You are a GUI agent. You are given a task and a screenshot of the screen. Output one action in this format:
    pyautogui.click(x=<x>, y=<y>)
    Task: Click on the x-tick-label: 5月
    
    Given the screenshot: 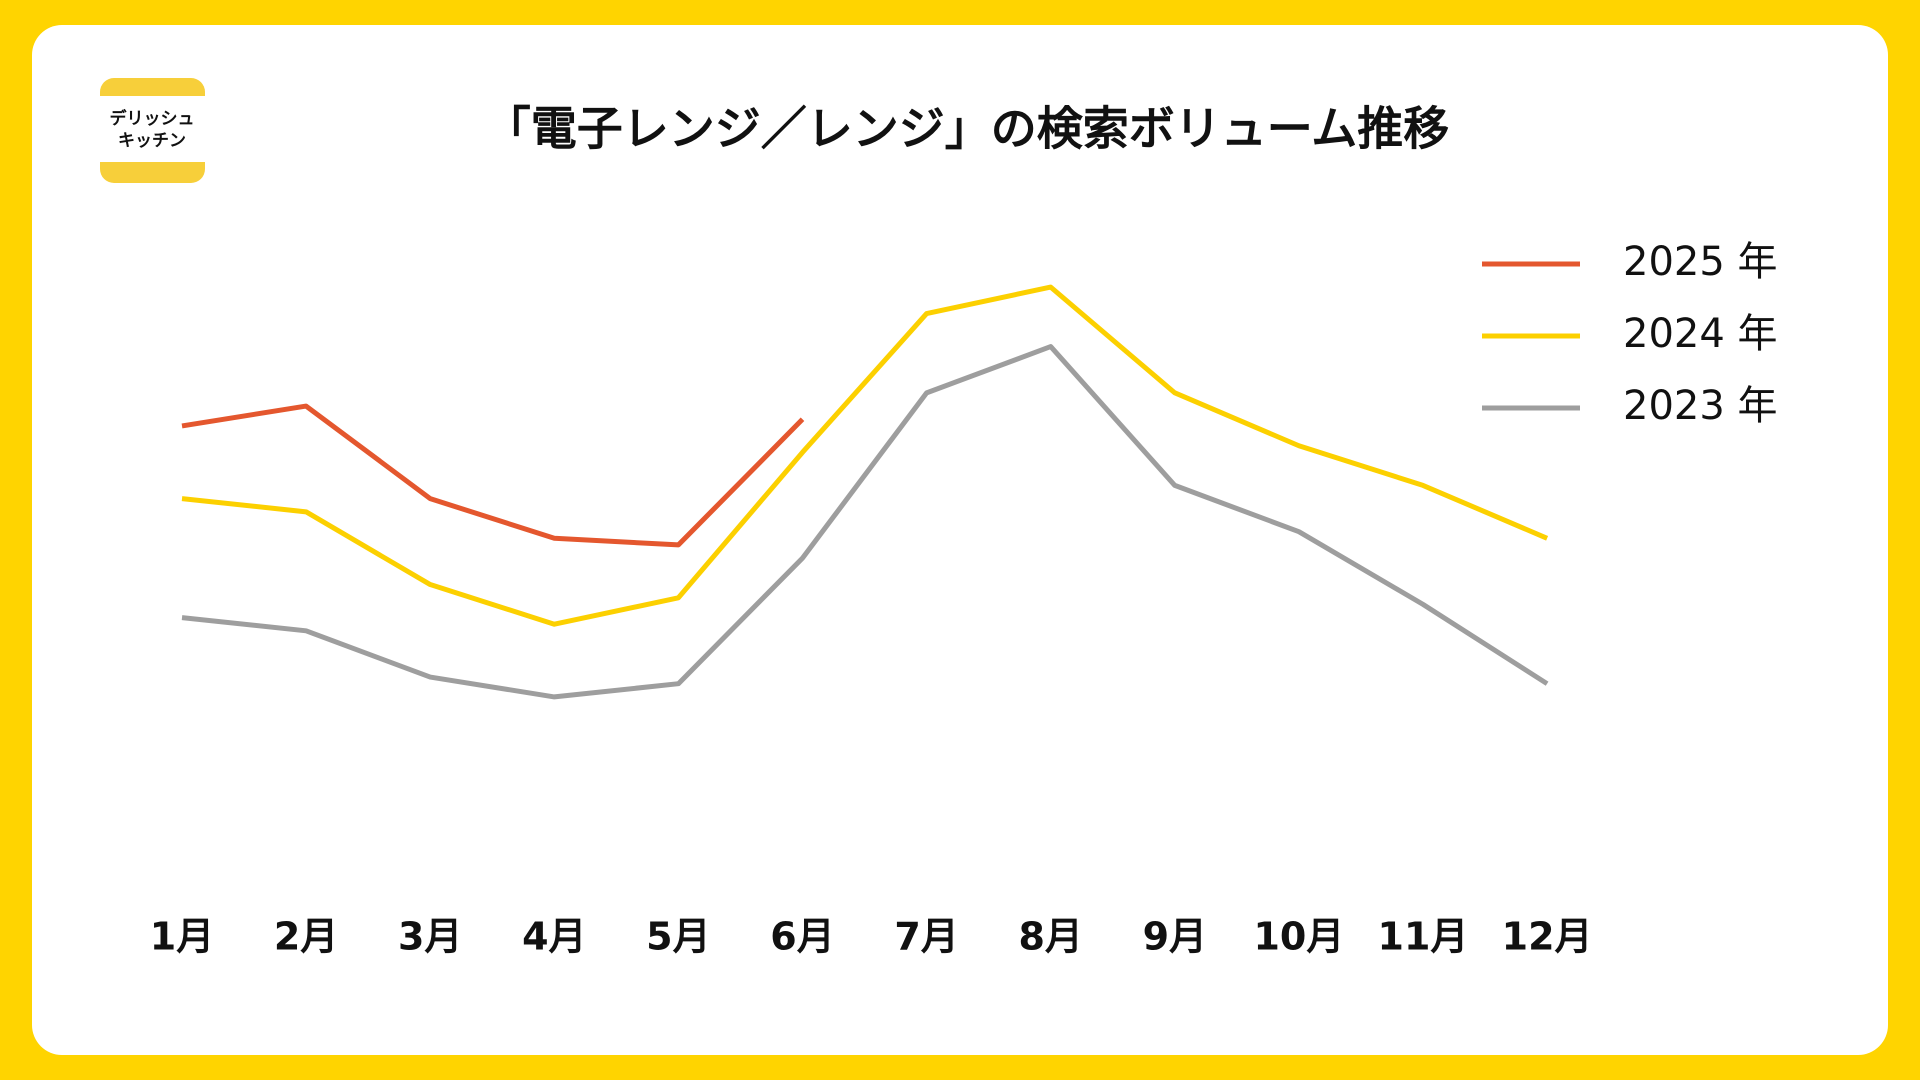 What is the action you would take?
    pyautogui.click(x=678, y=937)
    